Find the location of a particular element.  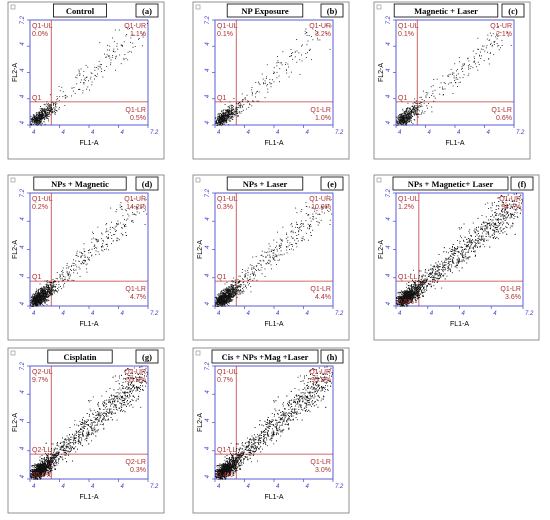

panel-letter: (e) is located at coordinates (332, 184).